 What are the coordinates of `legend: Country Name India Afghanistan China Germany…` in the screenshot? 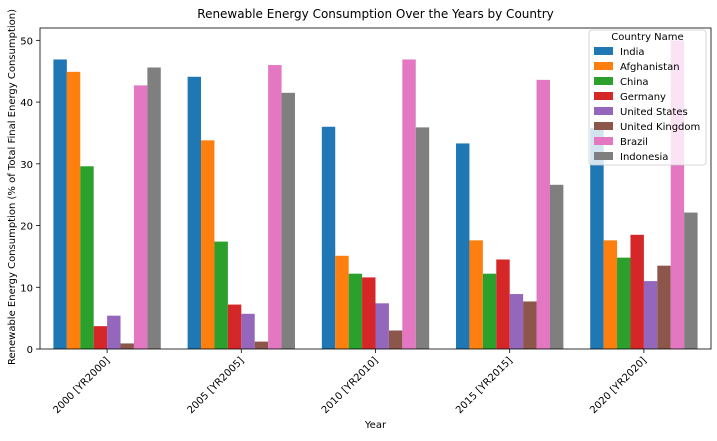 It's located at (647, 97).